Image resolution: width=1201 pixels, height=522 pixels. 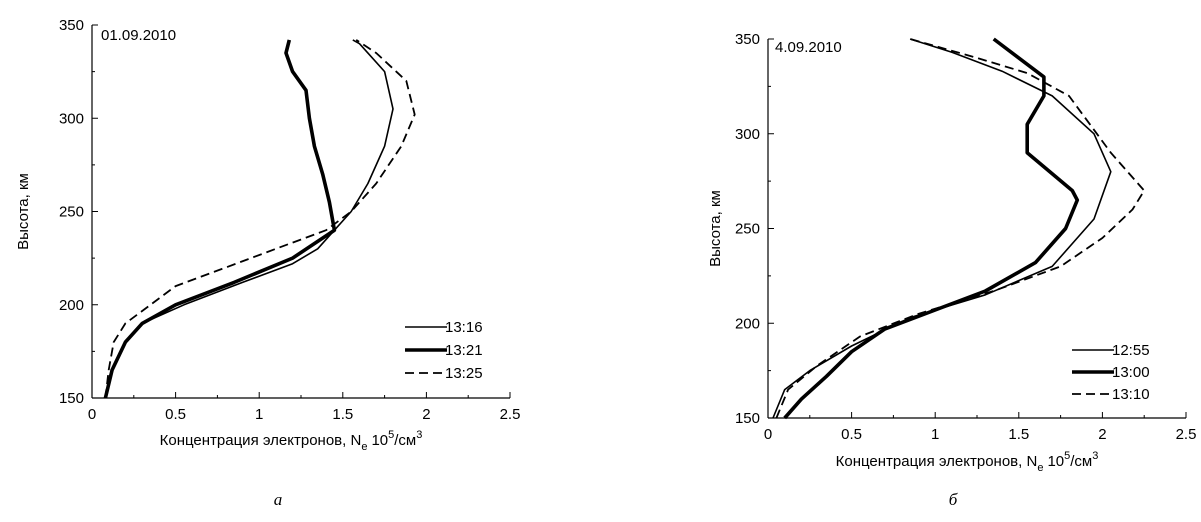 I want to click on legend-label: 12:55, so click(x=1131, y=350).